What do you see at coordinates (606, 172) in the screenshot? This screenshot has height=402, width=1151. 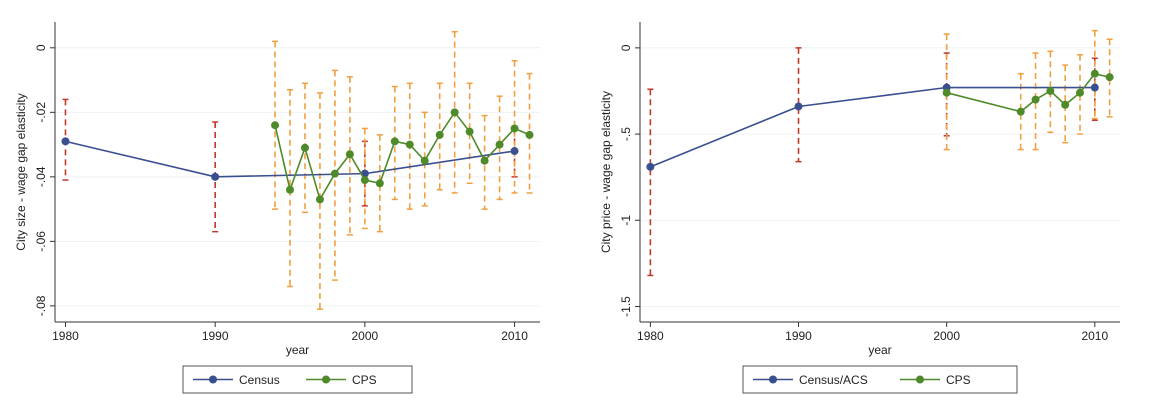 I see `y-axis-label: City price - wage gap elasticity` at bounding box center [606, 172].